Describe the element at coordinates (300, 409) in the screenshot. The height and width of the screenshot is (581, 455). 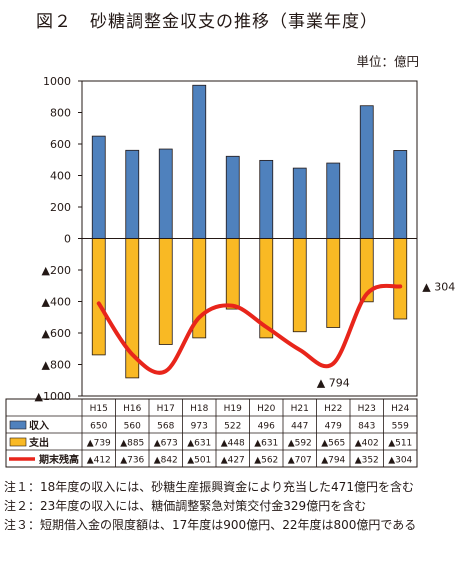
I see `x-tick-label: H21` at that location.